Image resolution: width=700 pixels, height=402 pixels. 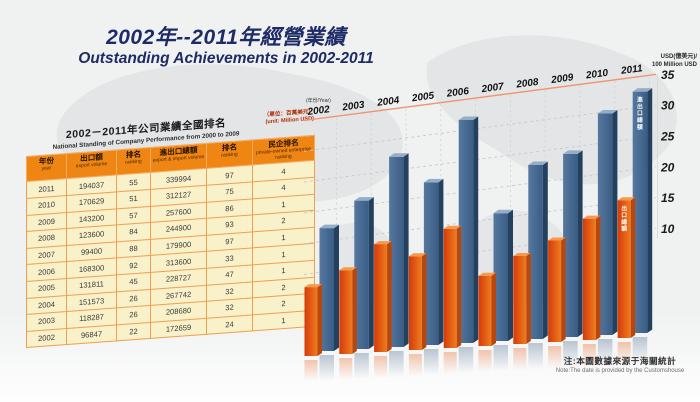 What do you see at coordinates (492, 88) in the screenshot?
I see `x-tick-label: 2007` at bounding box center [492, 88].